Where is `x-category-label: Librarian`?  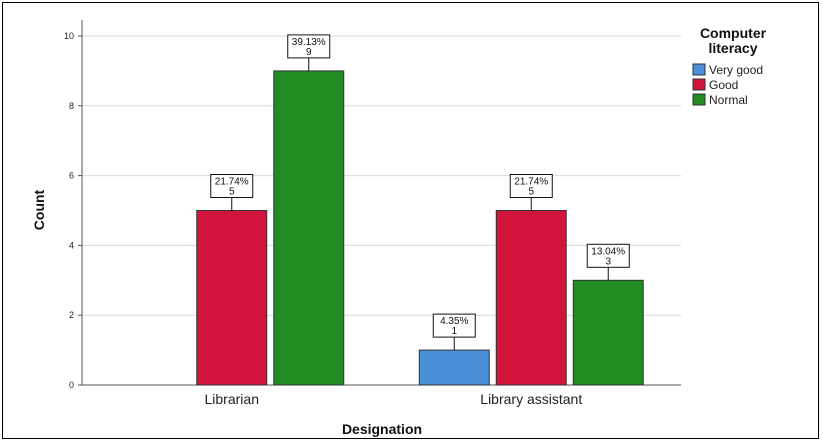 x-category-label: Librarian is located at coordinates (232, 399).